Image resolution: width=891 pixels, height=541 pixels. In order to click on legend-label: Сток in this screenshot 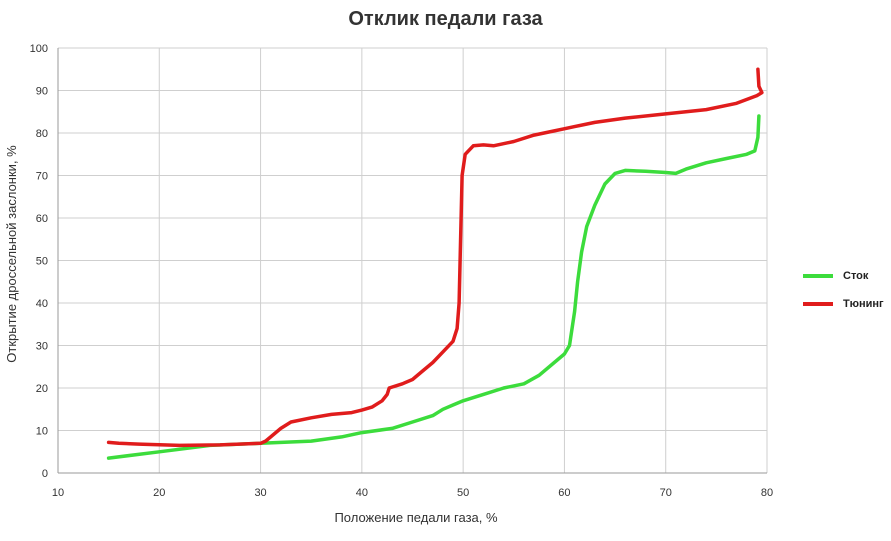, I will do `click(856, 276)`.